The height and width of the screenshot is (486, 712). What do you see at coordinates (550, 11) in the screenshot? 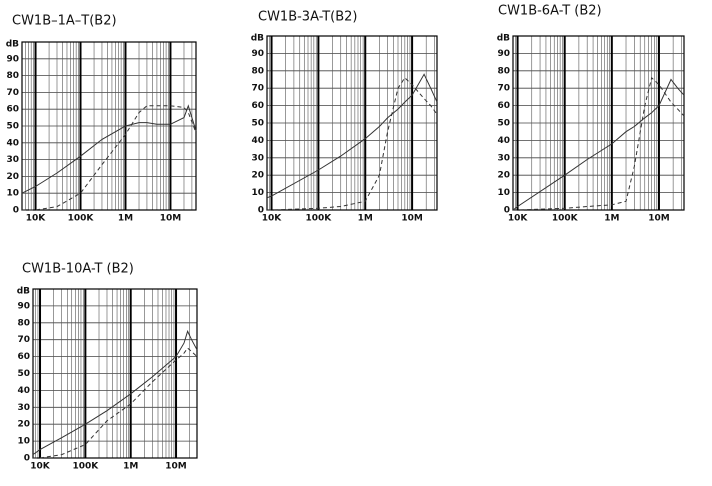
I see `chart-title: CW1B-6A-T (B2)` at bounding box center [550, 11].